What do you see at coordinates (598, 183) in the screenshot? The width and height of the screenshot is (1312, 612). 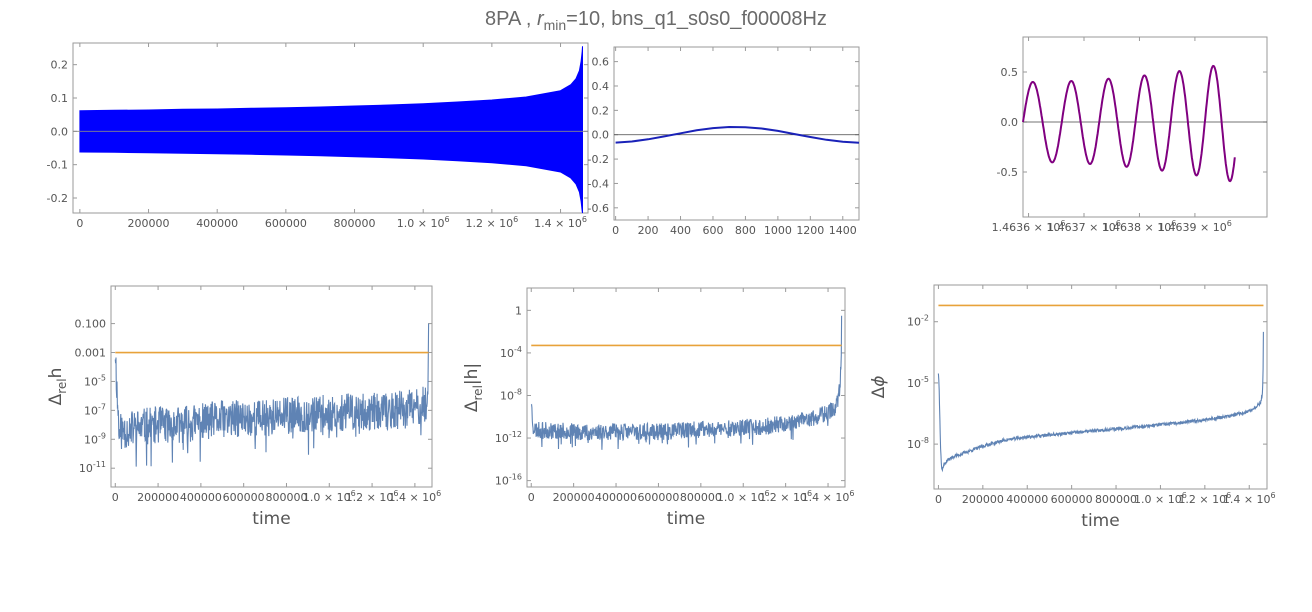 I see `y-tick-label: -0.4` at bounding box center [598, 183].